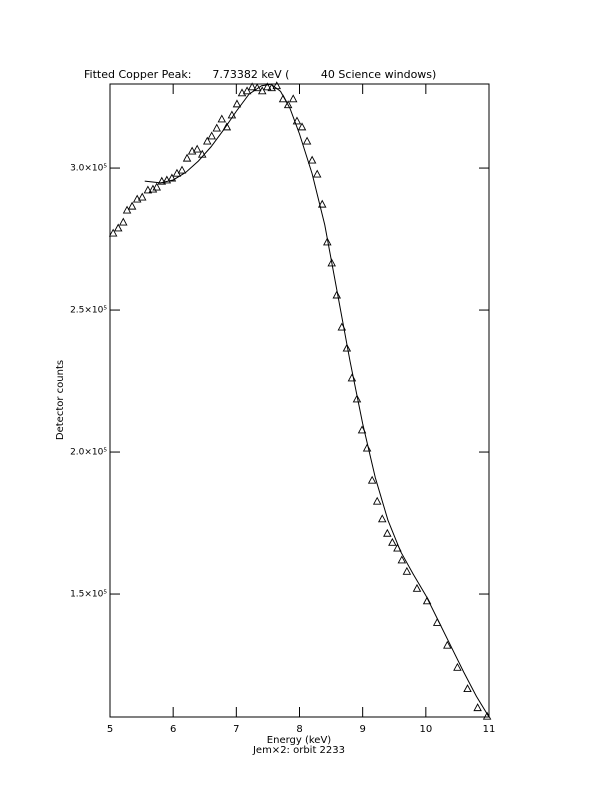  Describe the element at coordinates (60, 400) in the screenshot. I see `y-axis-label: Detector counts` at that location.